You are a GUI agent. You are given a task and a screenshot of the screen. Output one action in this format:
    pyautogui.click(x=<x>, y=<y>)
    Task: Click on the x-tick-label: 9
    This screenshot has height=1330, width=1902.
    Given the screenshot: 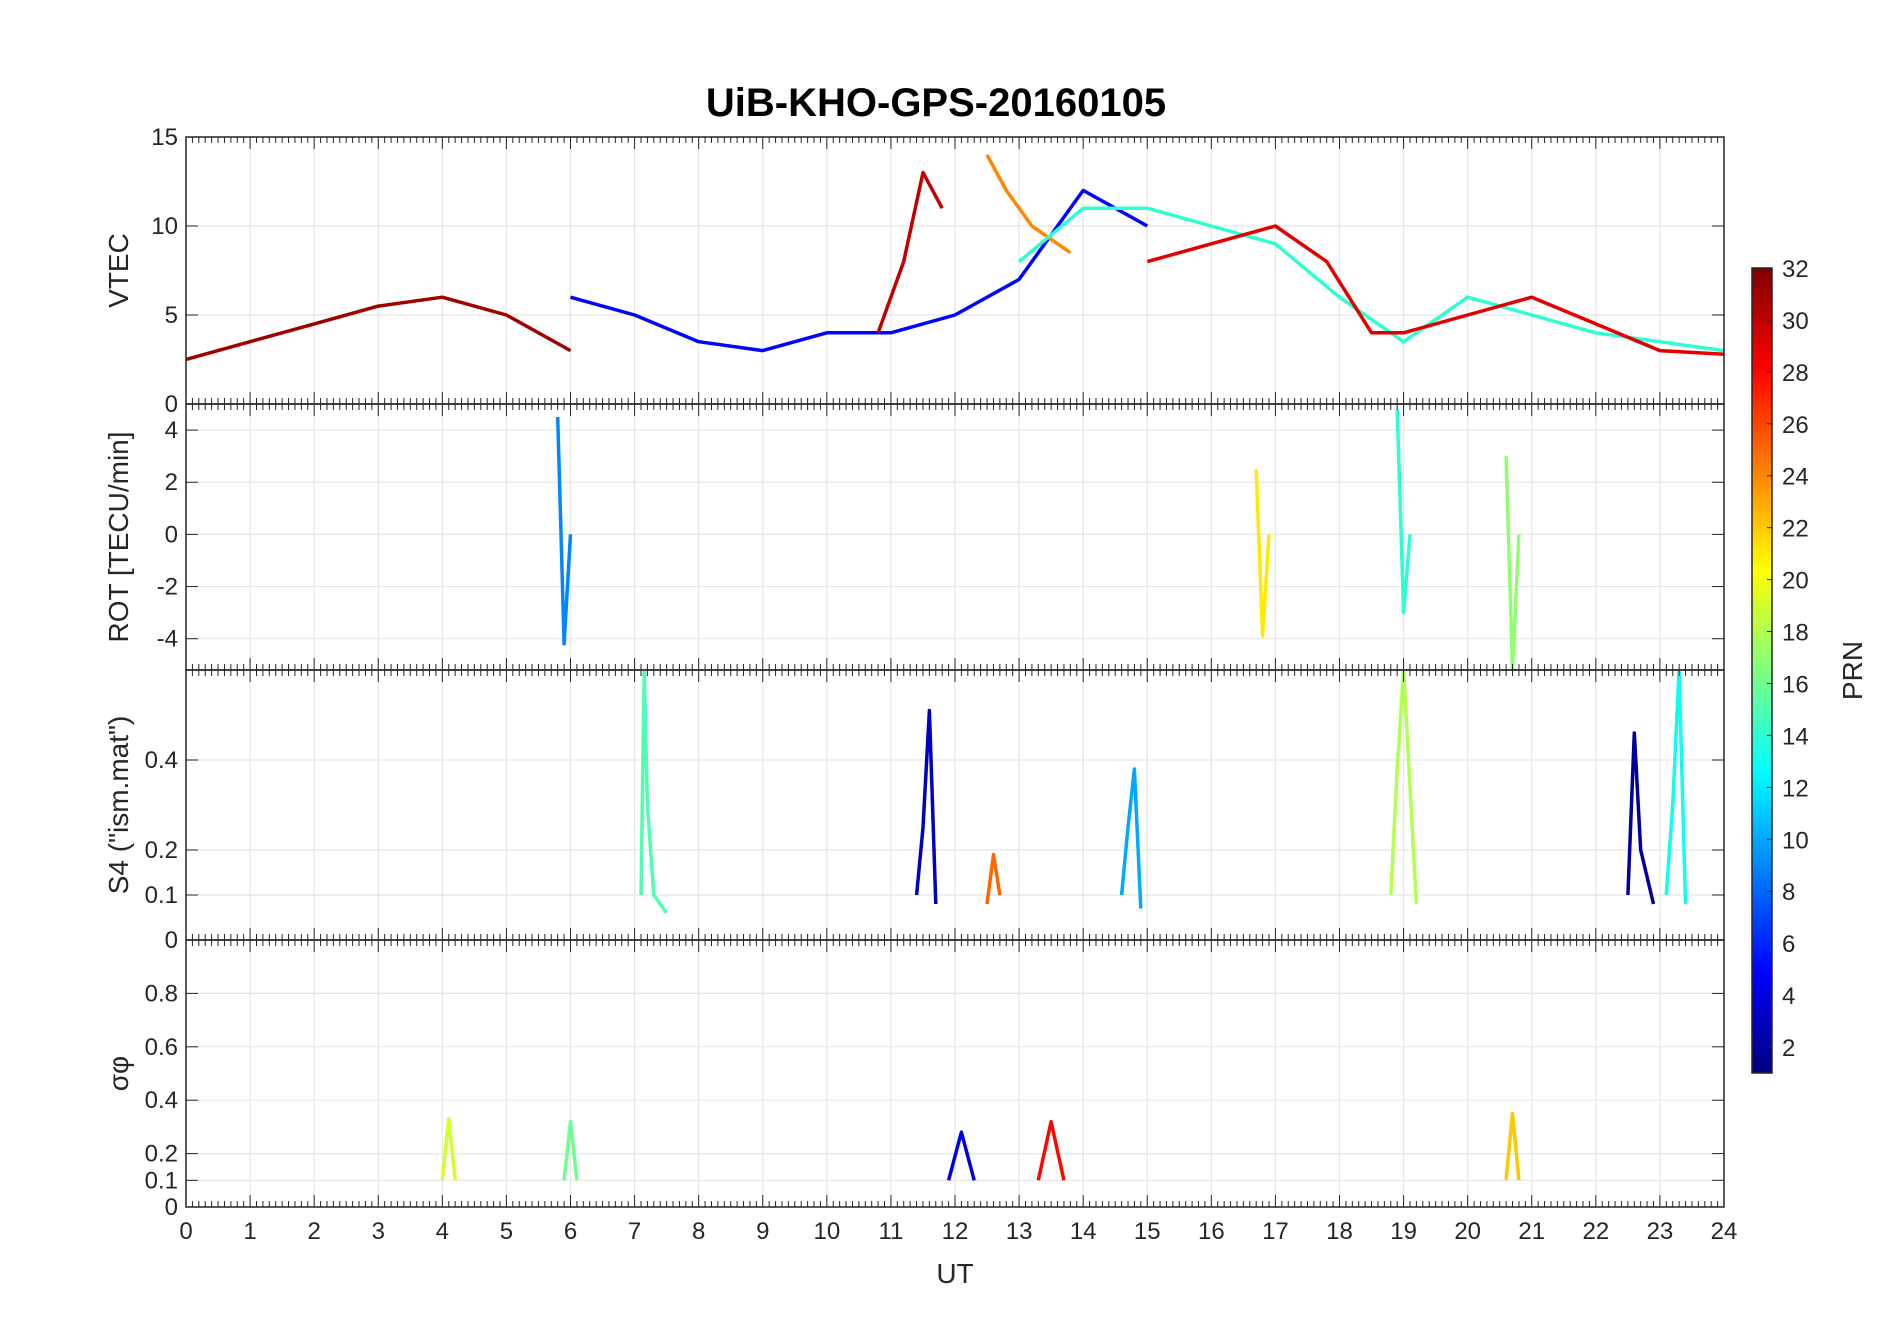 What is the action you would take?
    pyautogui.click(x=762, y=1231)
    